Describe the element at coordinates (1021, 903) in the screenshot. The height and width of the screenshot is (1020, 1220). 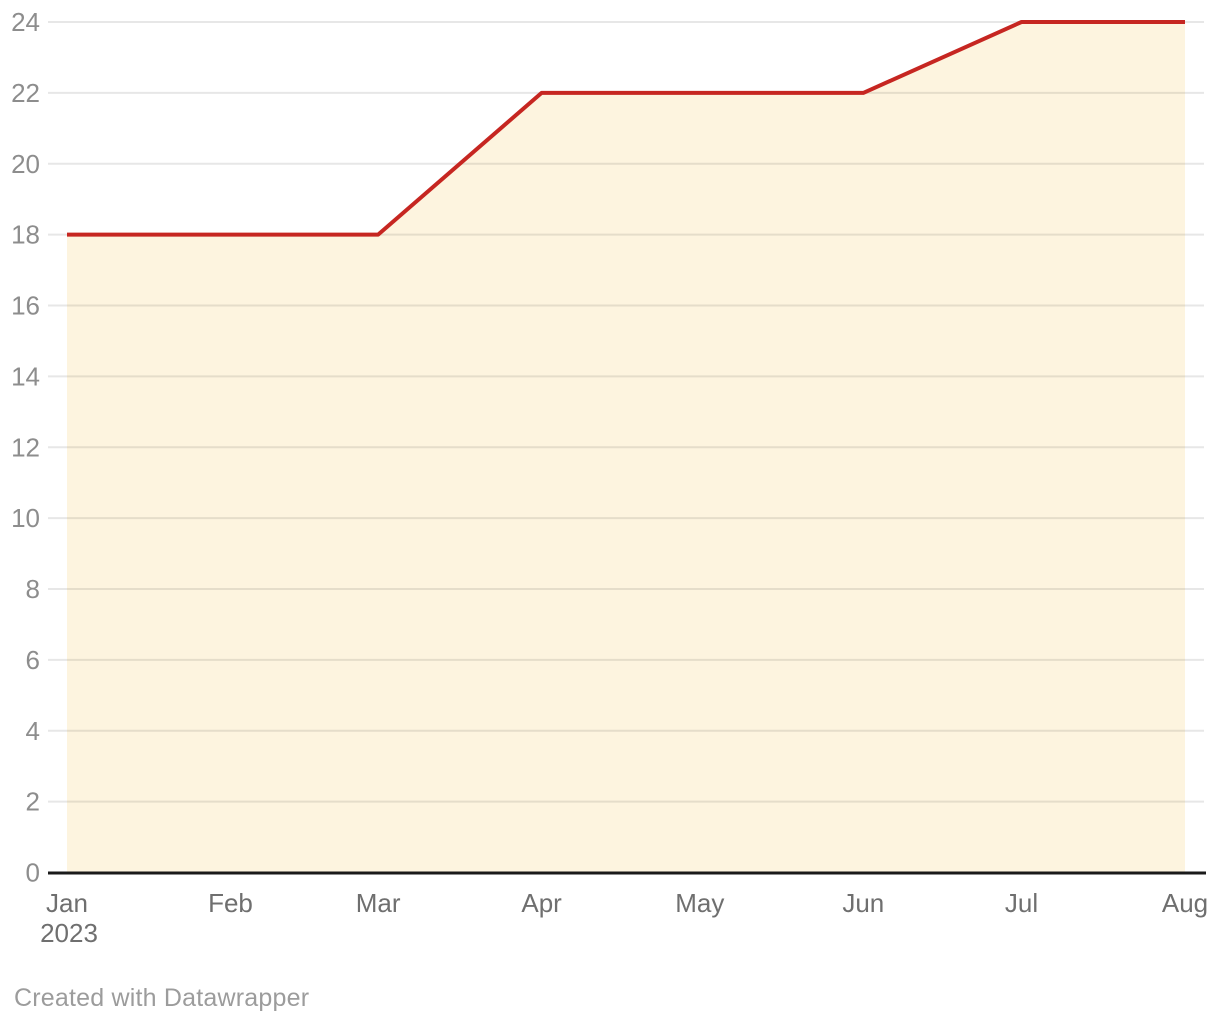
I see `x-tick-label: Jul` at that location.